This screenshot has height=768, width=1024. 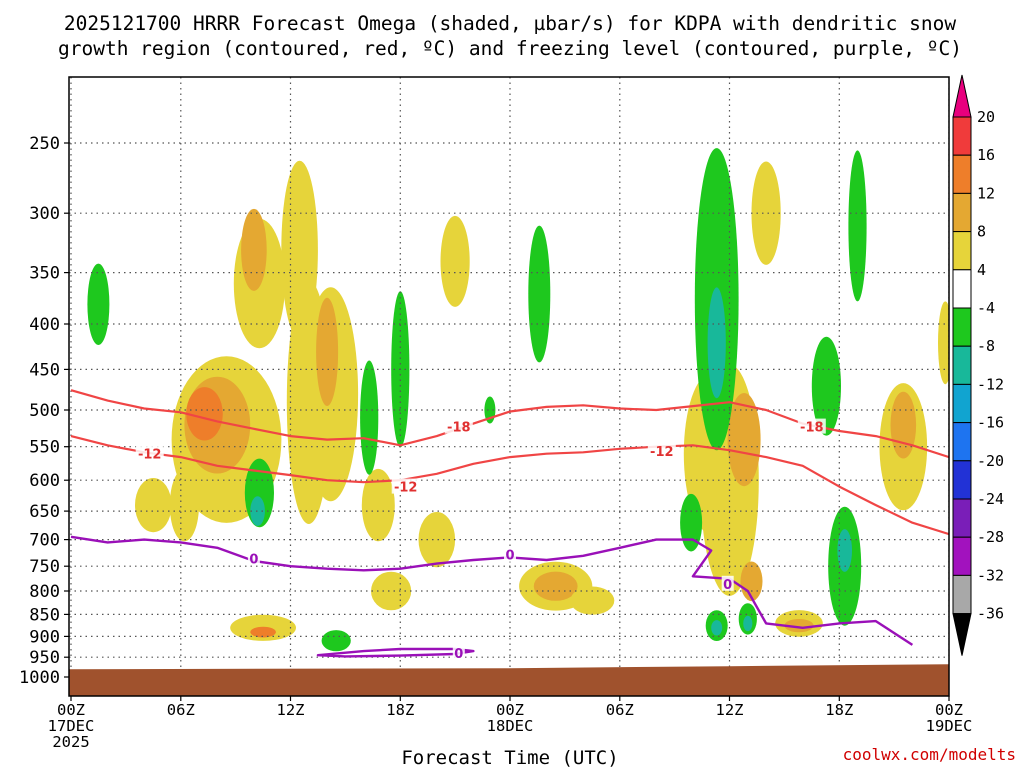 What do you see at coordinates (986, 346) in the screenshot?
I see `colorbar-label: -8` at bounding box center [986, 346].